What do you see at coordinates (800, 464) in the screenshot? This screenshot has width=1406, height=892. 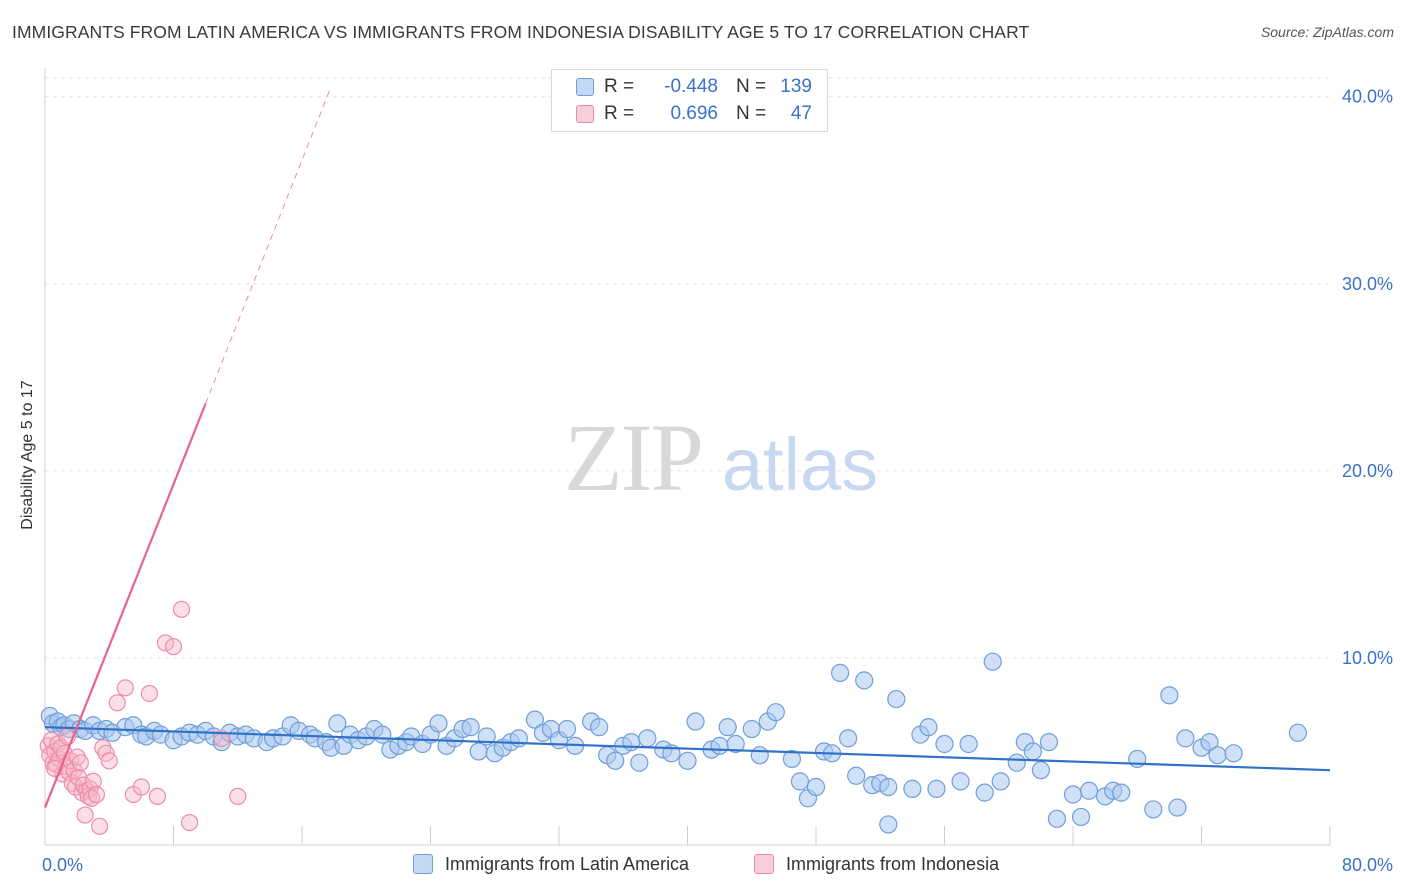 I see `watermark-atlas: atlas` at bounding box center [800, 464].